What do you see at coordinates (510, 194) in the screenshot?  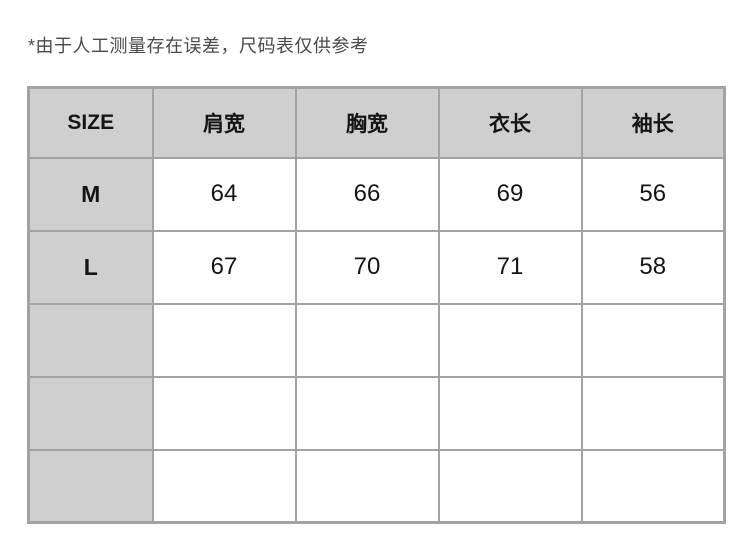 I see `value-cell: 69` at bounding box center [510, 194].